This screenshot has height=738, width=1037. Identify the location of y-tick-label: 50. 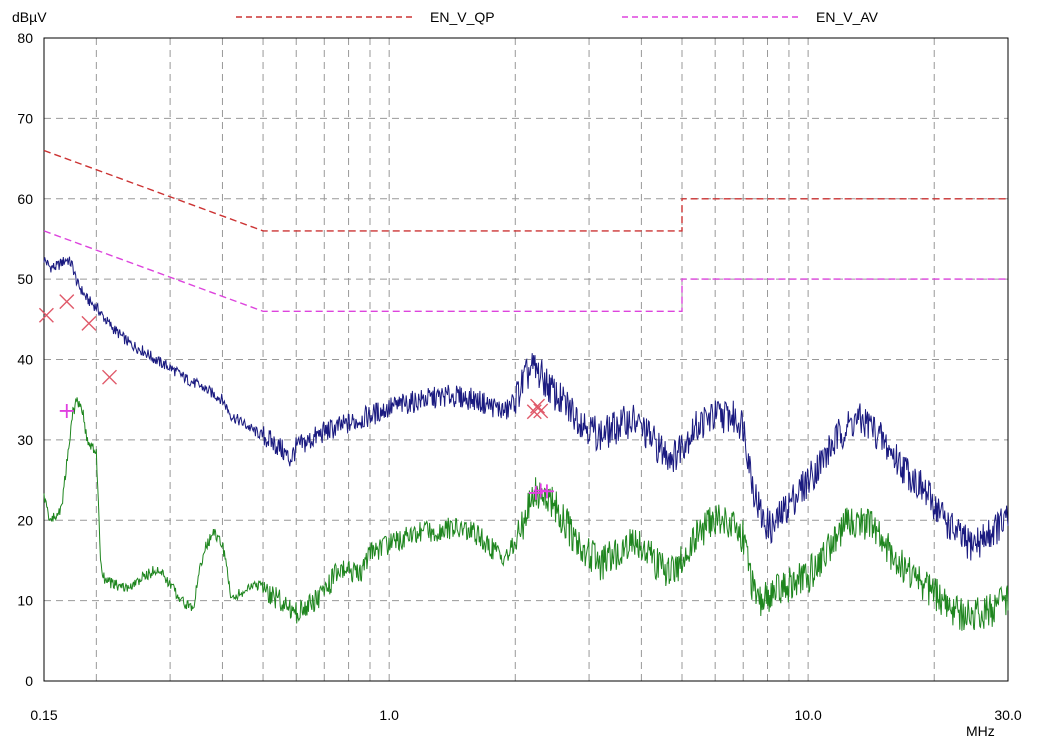
(25, 279).